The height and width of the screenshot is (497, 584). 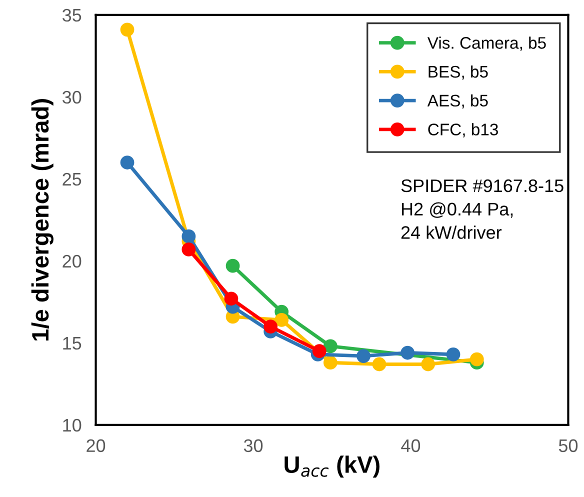 I want to click on y-tick-label: 10, so click(x=72, y=425).